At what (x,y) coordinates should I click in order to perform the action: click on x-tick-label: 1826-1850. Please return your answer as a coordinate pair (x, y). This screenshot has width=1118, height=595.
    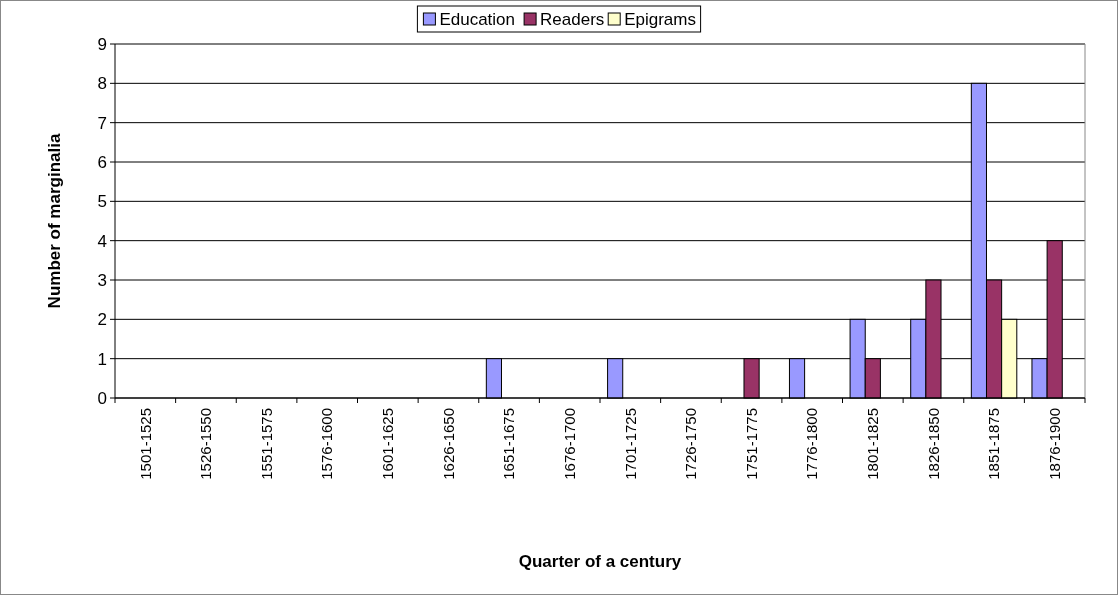
    Looking at the image, I should click on (933, 444).